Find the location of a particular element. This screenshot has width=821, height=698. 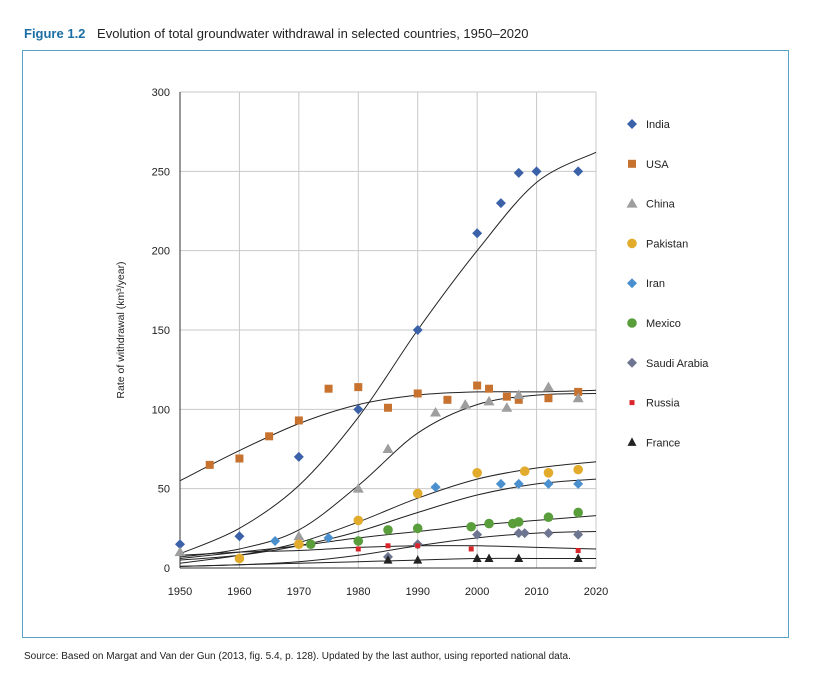

x-tick-label: 1970 is located at coordinates (299, 592).